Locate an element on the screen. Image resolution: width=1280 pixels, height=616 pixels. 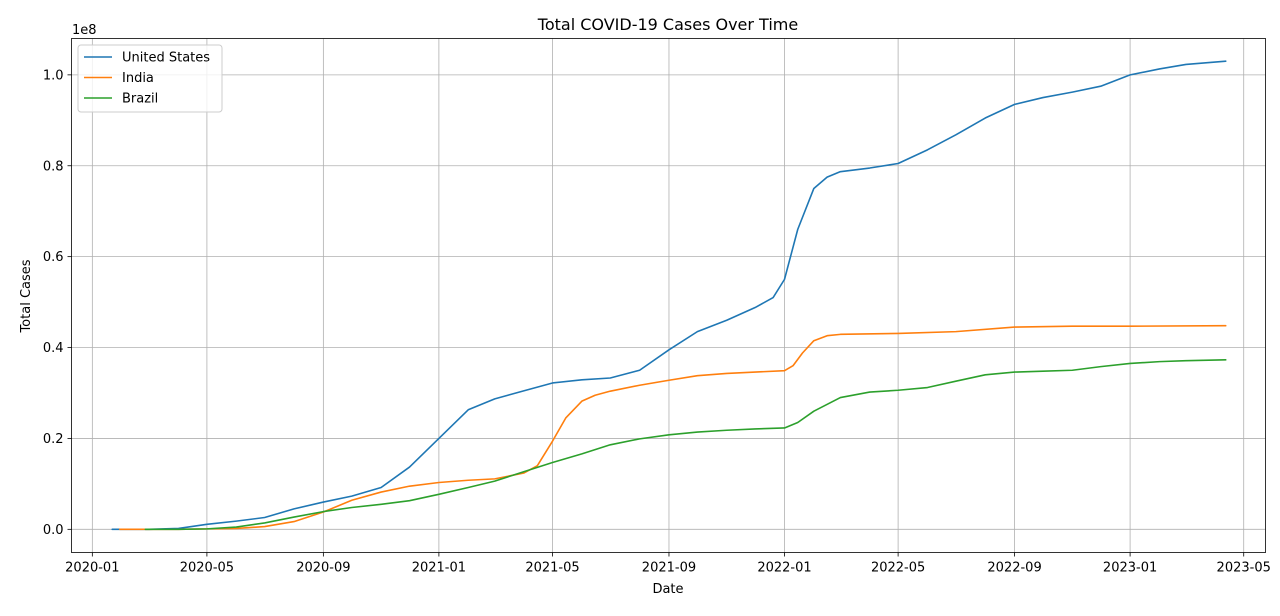
y-tick-label: 0.6 is located at coordinates (53, 257).